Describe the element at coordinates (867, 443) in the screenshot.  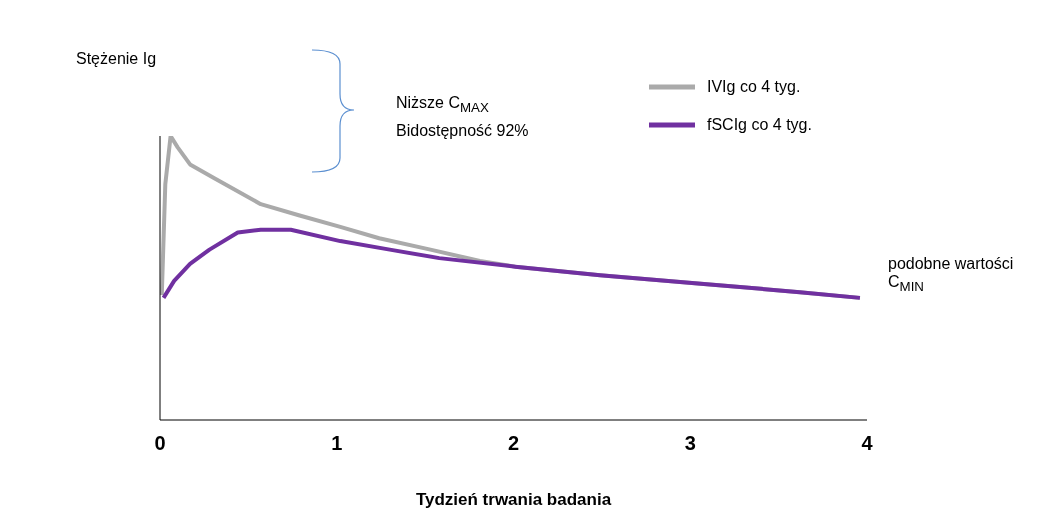
I see `x-tick-label: 4` at that location.